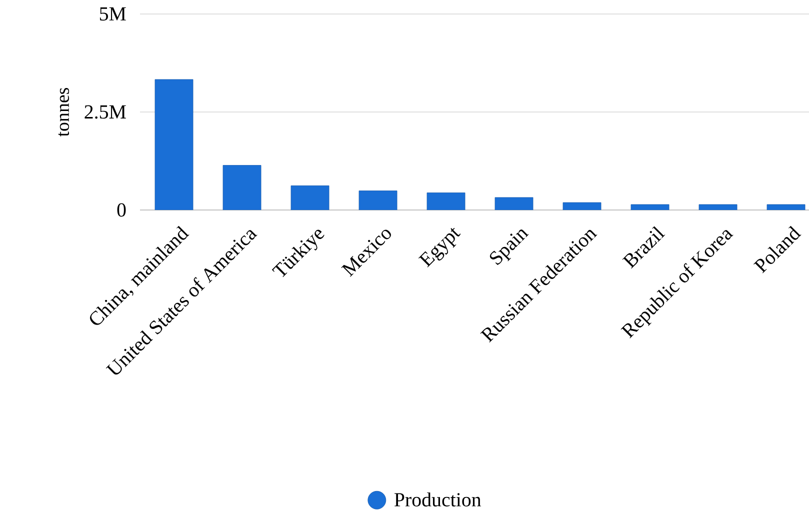 This screenshot has height=525, width=809. What do you see at coordinates (105, 112) in the screenshot?
I see `y-tick-label: 2.5M` at bounding box center [105, 112].